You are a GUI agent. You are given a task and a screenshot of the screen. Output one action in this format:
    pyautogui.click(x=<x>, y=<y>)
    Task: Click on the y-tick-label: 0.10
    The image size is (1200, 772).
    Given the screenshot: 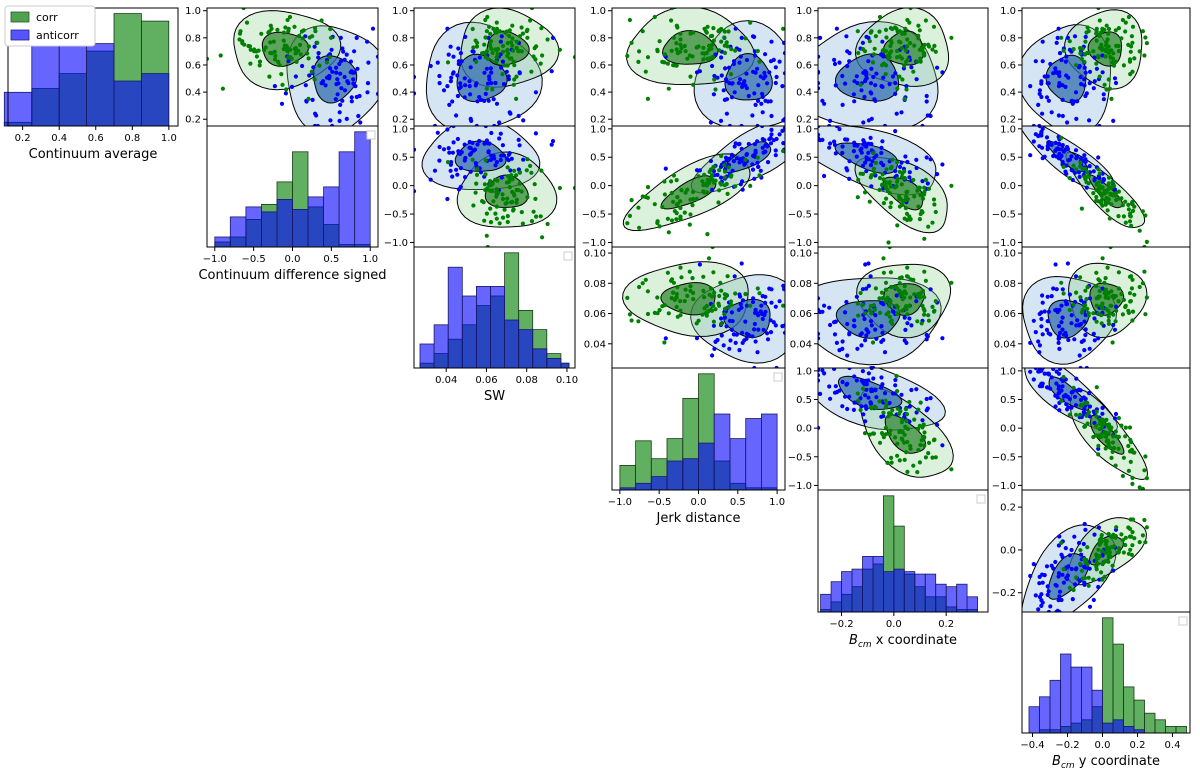 What is the action you would take?
    pyautogui.click(x=595, y=254)
    